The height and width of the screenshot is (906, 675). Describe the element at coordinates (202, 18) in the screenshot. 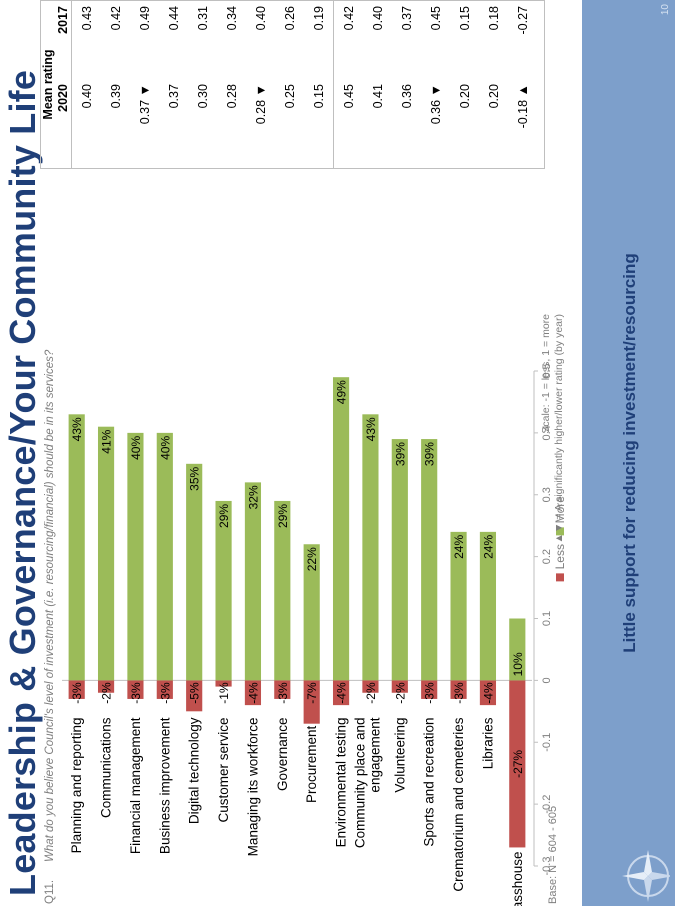

I see `rating-2017: 0.31` at that location.